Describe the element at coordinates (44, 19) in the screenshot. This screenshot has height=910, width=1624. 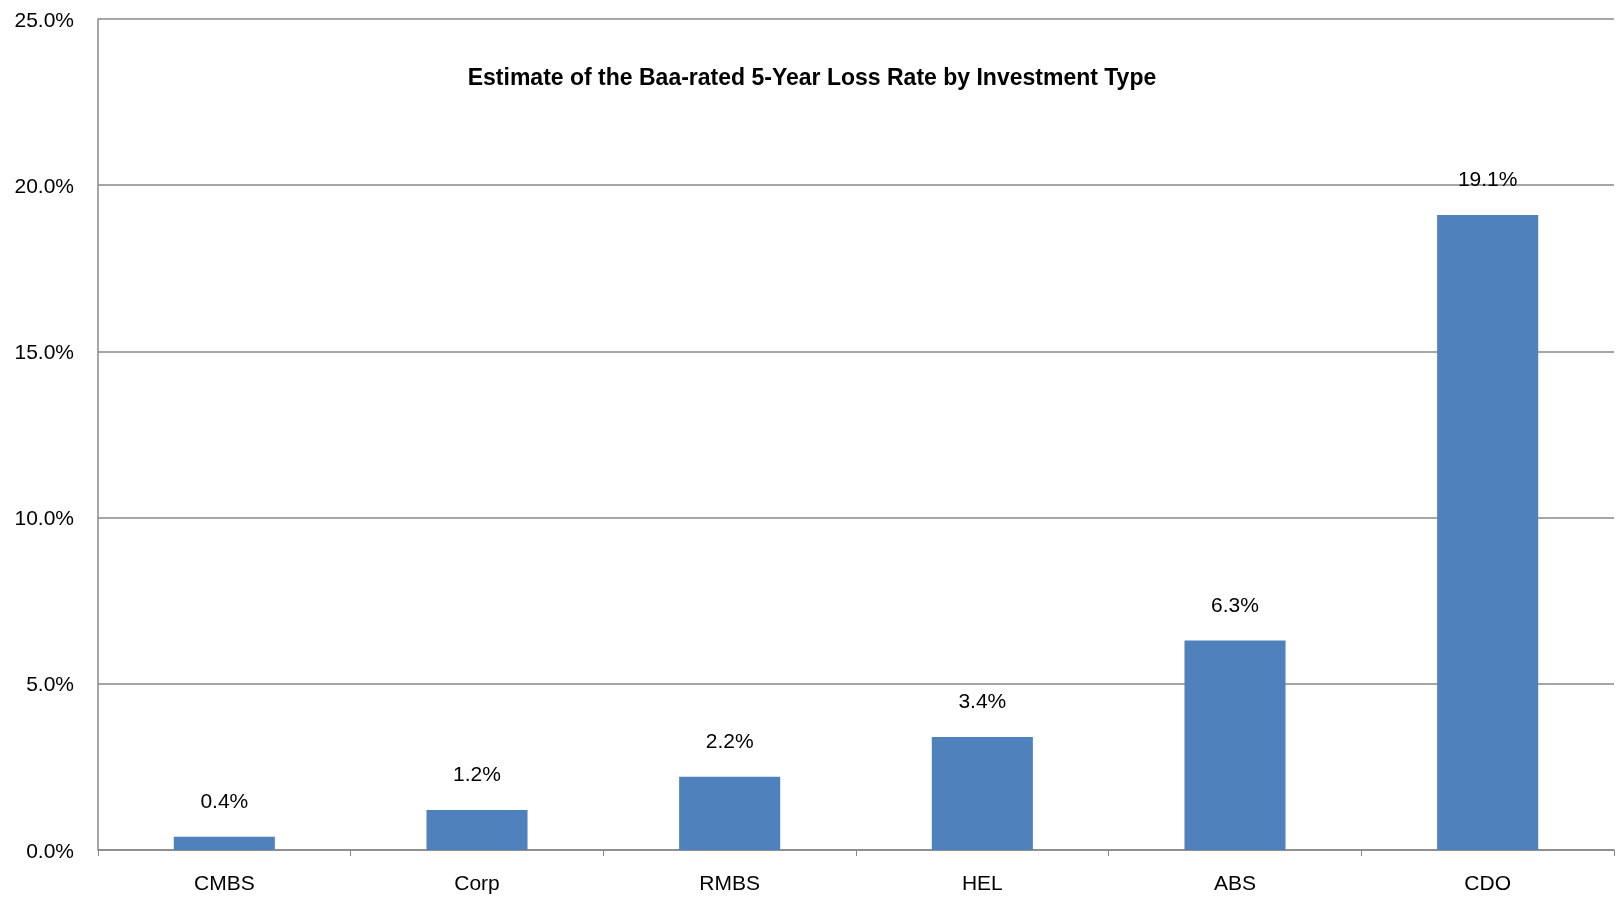
I see `y-tick-label: 25.0%` at that location.